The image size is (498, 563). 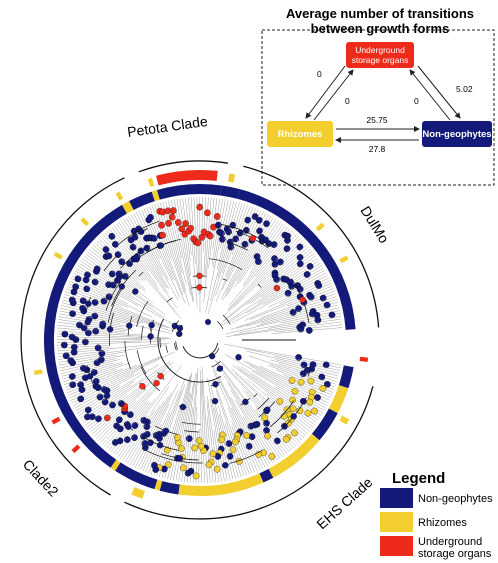 I want to click on underground-storage-label-1: Underground, so click(x=380, y=50).